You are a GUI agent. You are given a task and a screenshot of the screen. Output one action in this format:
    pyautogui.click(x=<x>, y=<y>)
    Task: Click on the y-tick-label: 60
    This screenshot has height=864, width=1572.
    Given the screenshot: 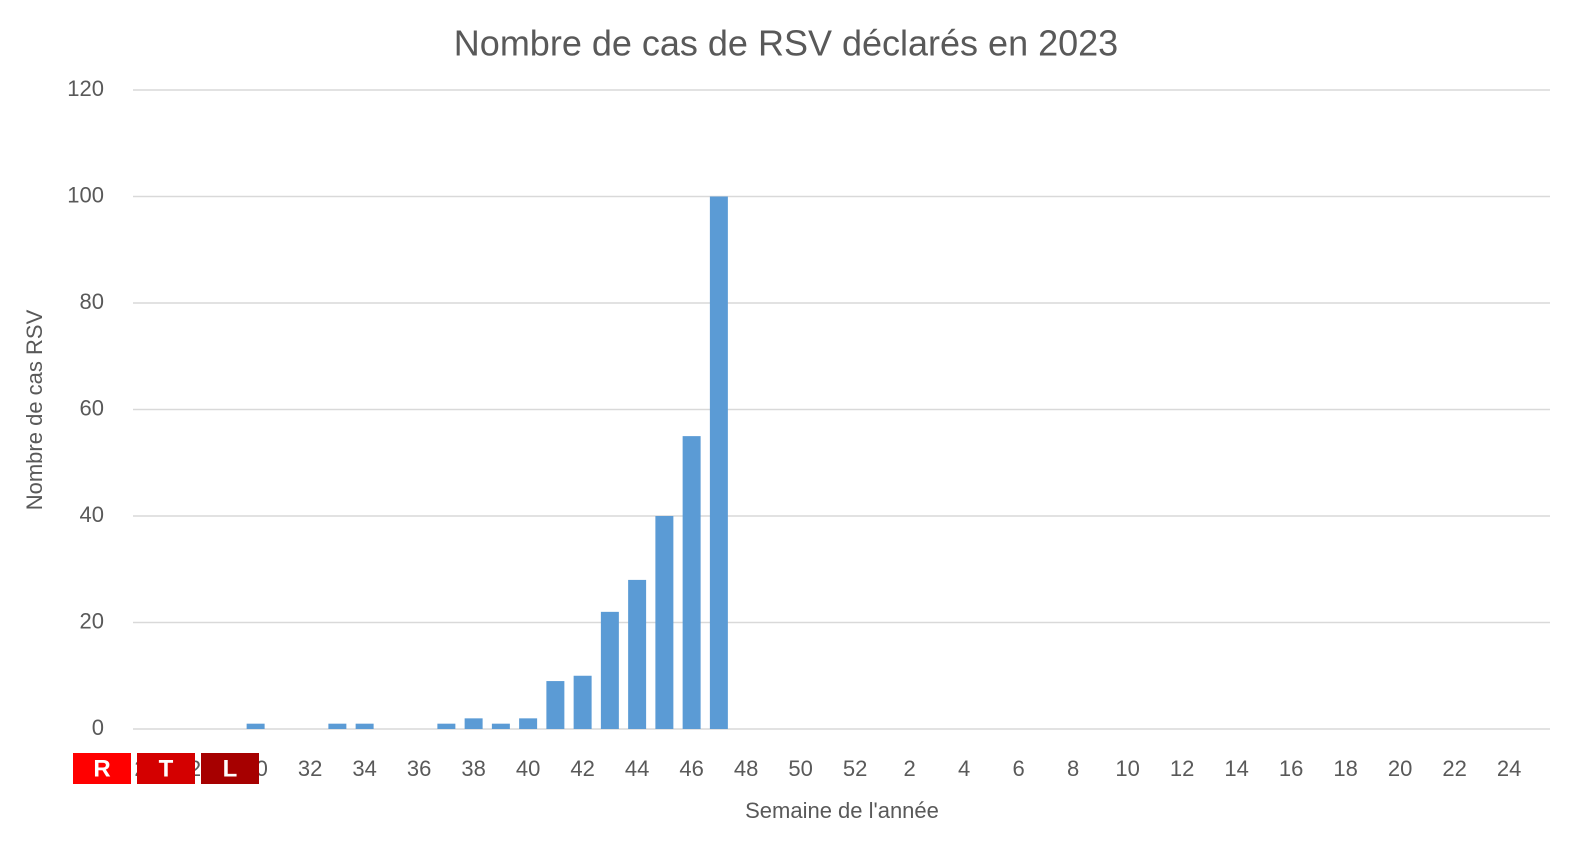 What is the action you would take?
    pyautogui.click(x=92, y=407)
    